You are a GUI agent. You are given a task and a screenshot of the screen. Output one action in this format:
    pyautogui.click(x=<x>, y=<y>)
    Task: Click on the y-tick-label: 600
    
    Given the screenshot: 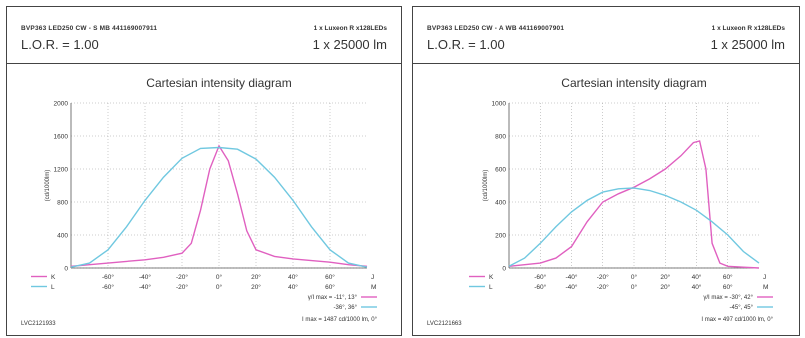 What is the action you would take?
    pyautogui.click(x=500, y=170)
    